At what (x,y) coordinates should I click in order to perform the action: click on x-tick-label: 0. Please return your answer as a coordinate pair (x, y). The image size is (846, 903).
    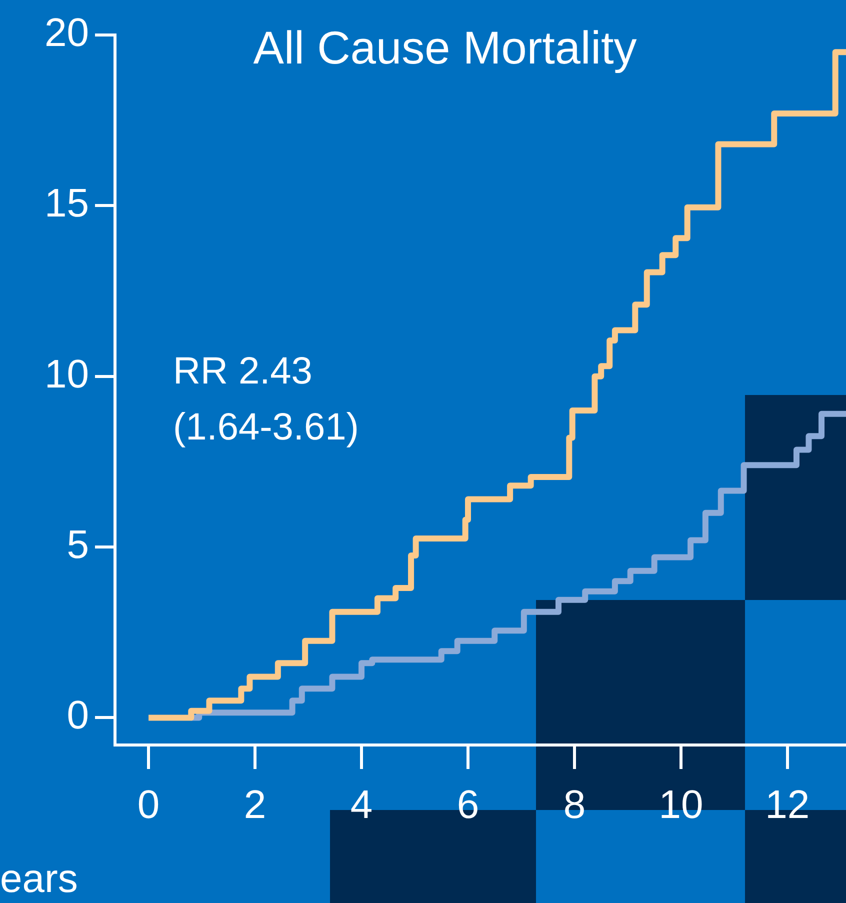
    Looking at the image, I should click on (148, 805).